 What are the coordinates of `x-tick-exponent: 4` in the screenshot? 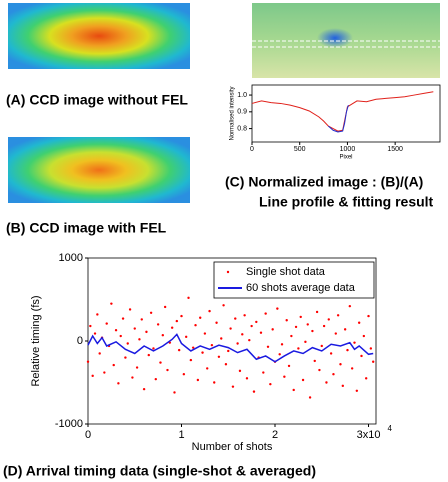 It's located at (390, 428).